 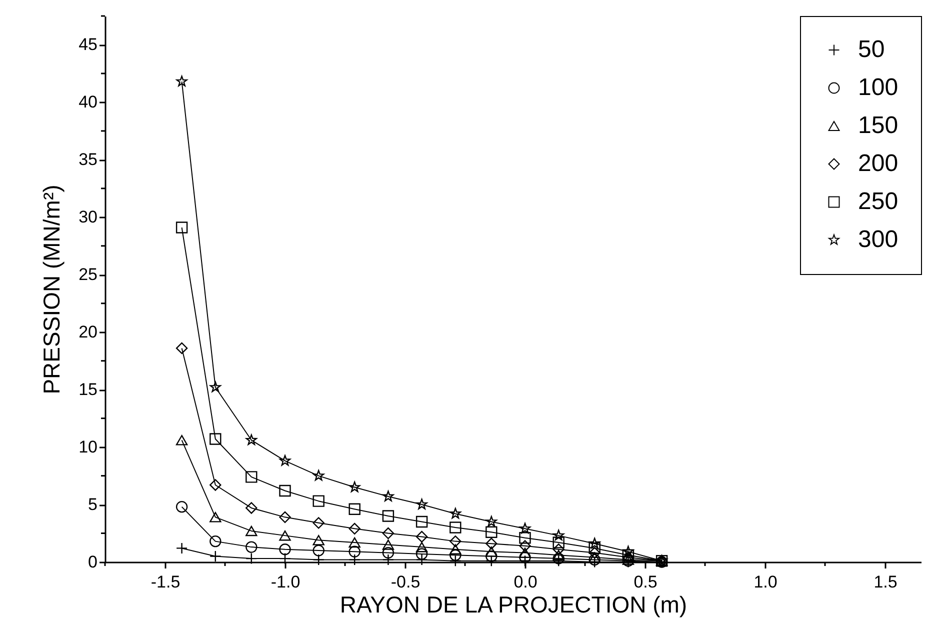 I want to click on x-tick-label: -1.5, so click(x=165, y=582).